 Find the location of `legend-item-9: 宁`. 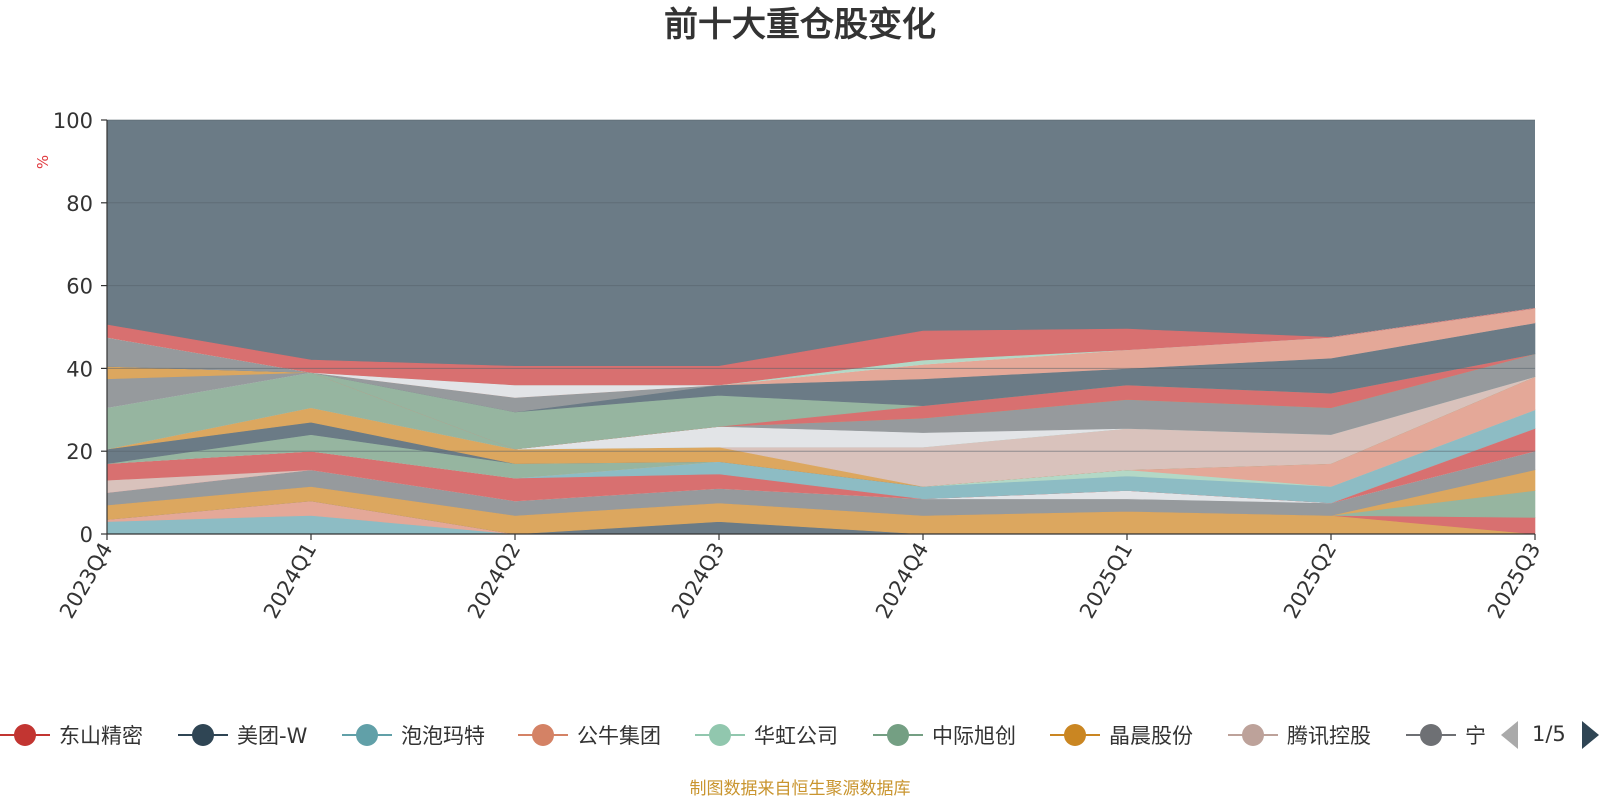

legend-item-9: 宁 is located at coordinates (1446, 736).